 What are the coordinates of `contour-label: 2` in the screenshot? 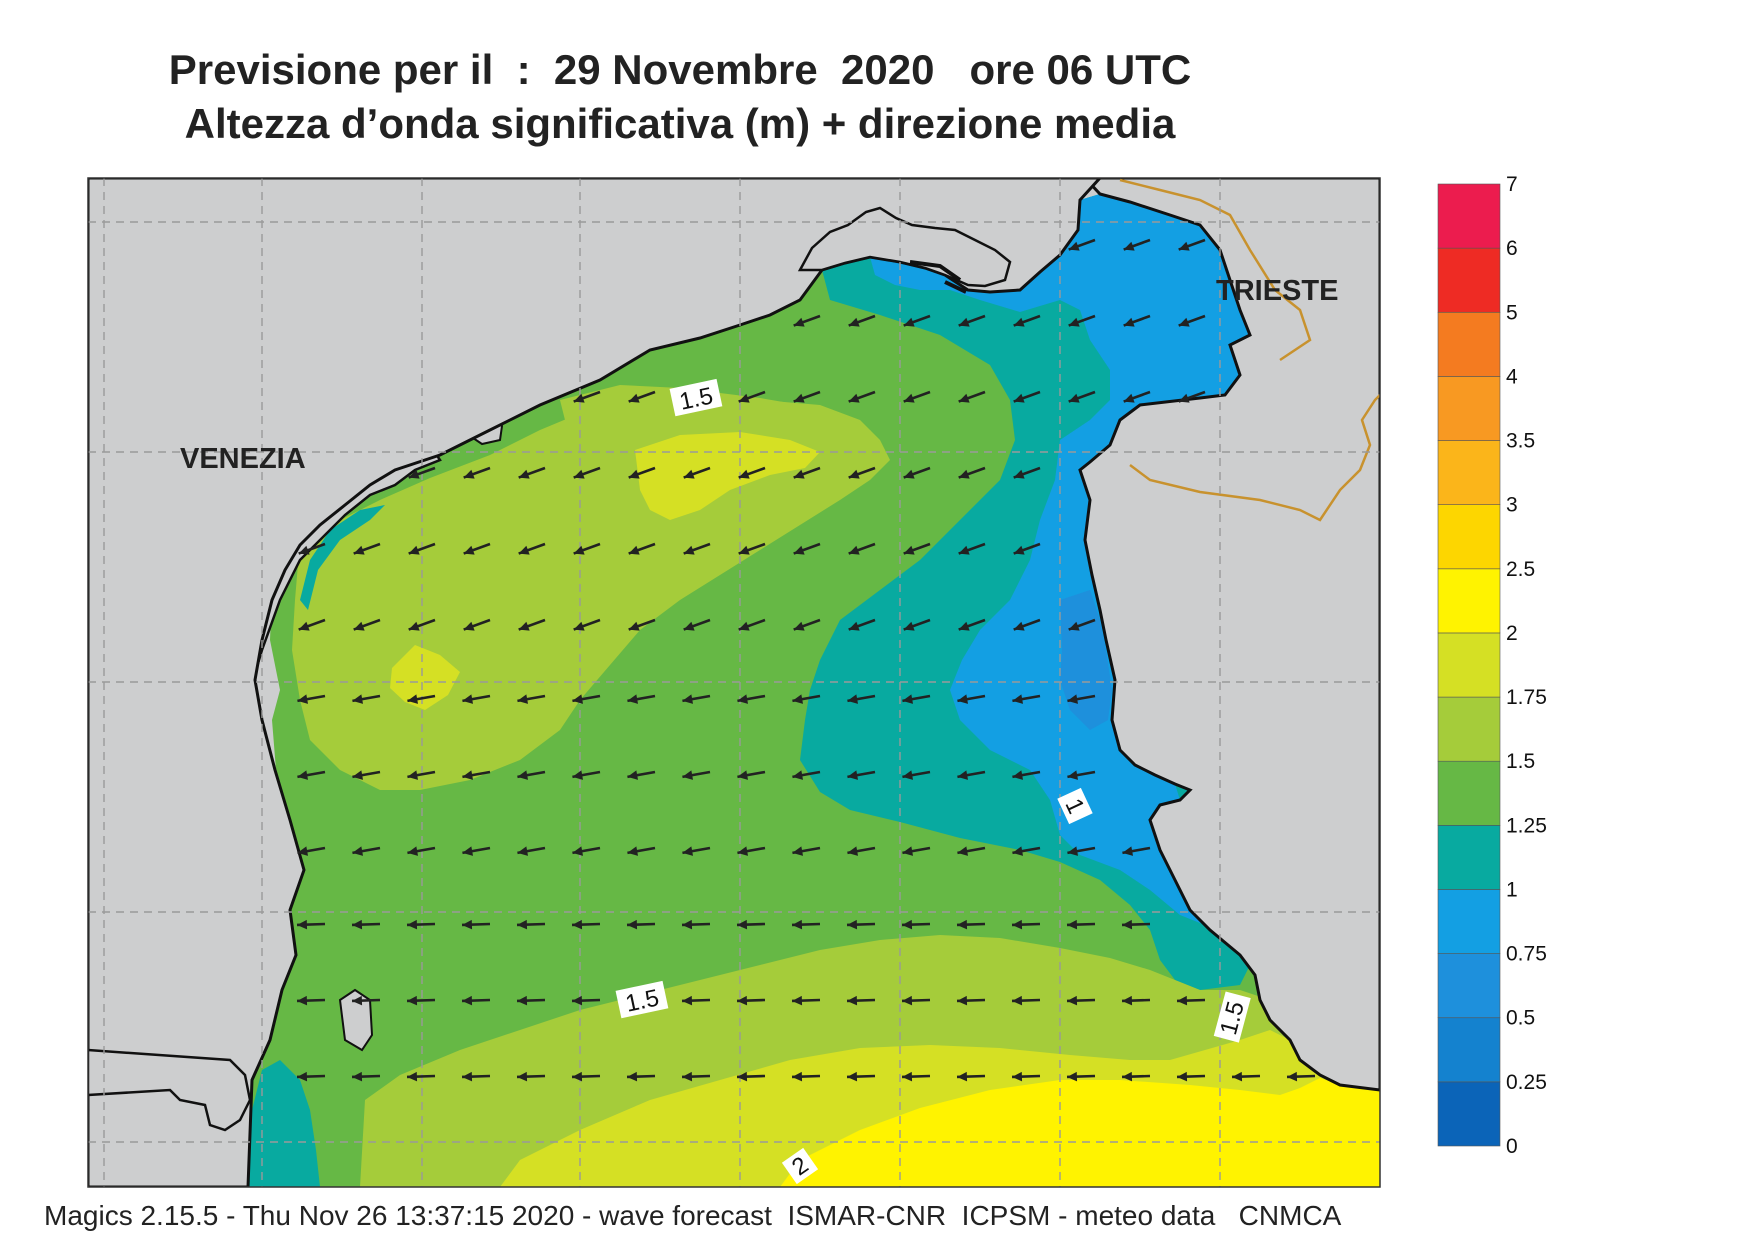 It's located at (800, 1166).